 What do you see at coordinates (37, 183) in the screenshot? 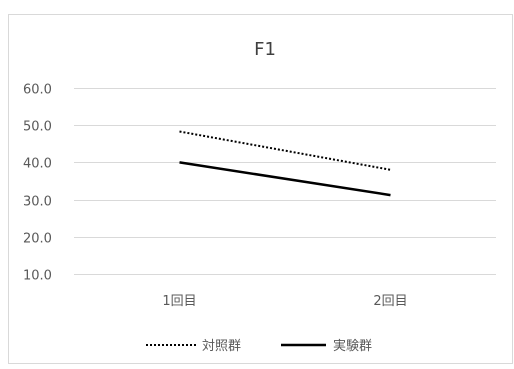
I see `y-axis-tick-labels: 10.0 20.0 30.0 40.0 50.0 60.0` at bounding box center [37, 183].